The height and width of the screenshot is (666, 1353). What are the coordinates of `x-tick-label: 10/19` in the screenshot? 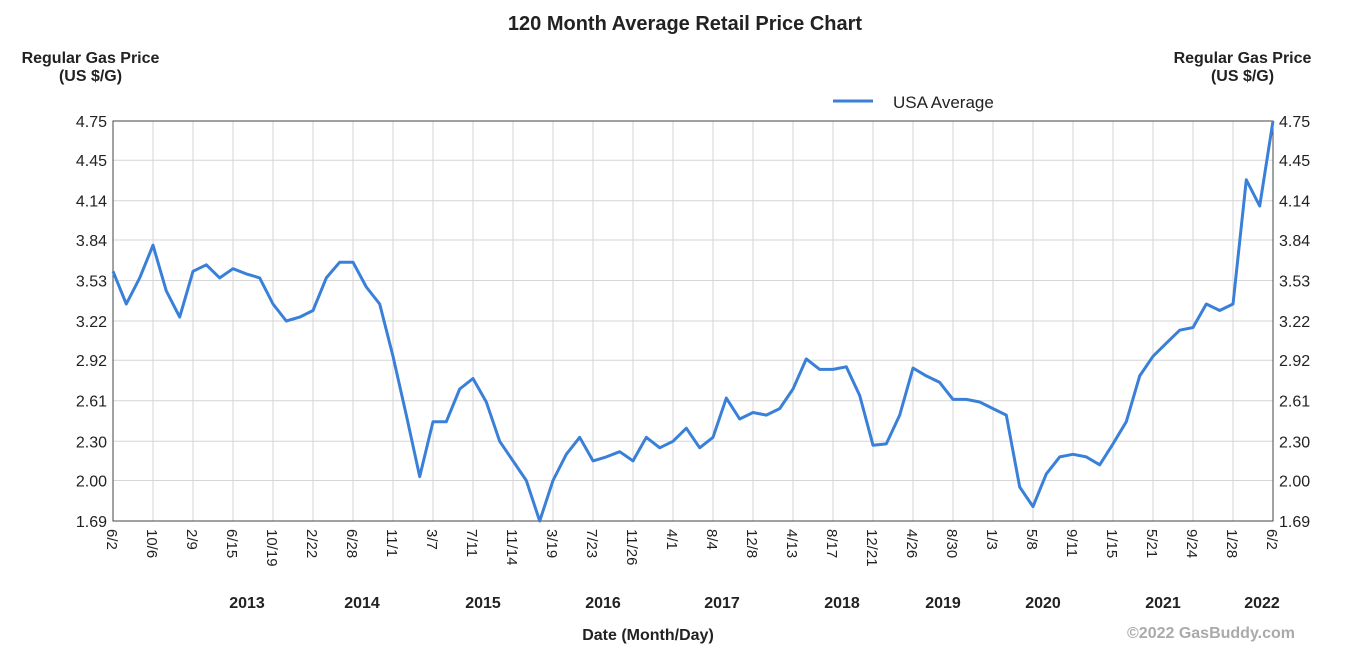 It's located at (271, 548).